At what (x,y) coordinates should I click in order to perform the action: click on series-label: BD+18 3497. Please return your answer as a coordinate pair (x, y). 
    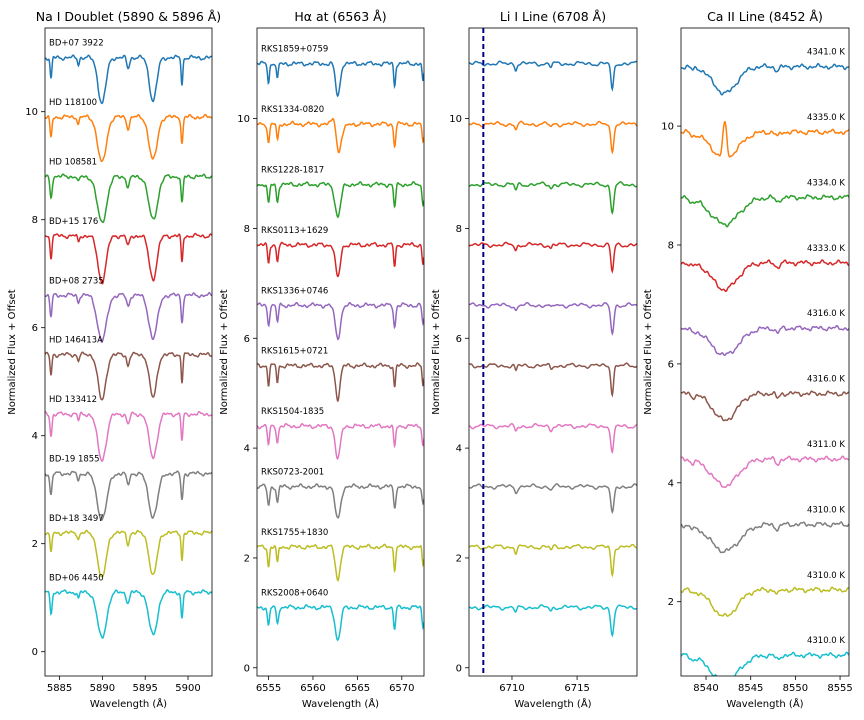
    Looking at the image, I should click on (76, 519).